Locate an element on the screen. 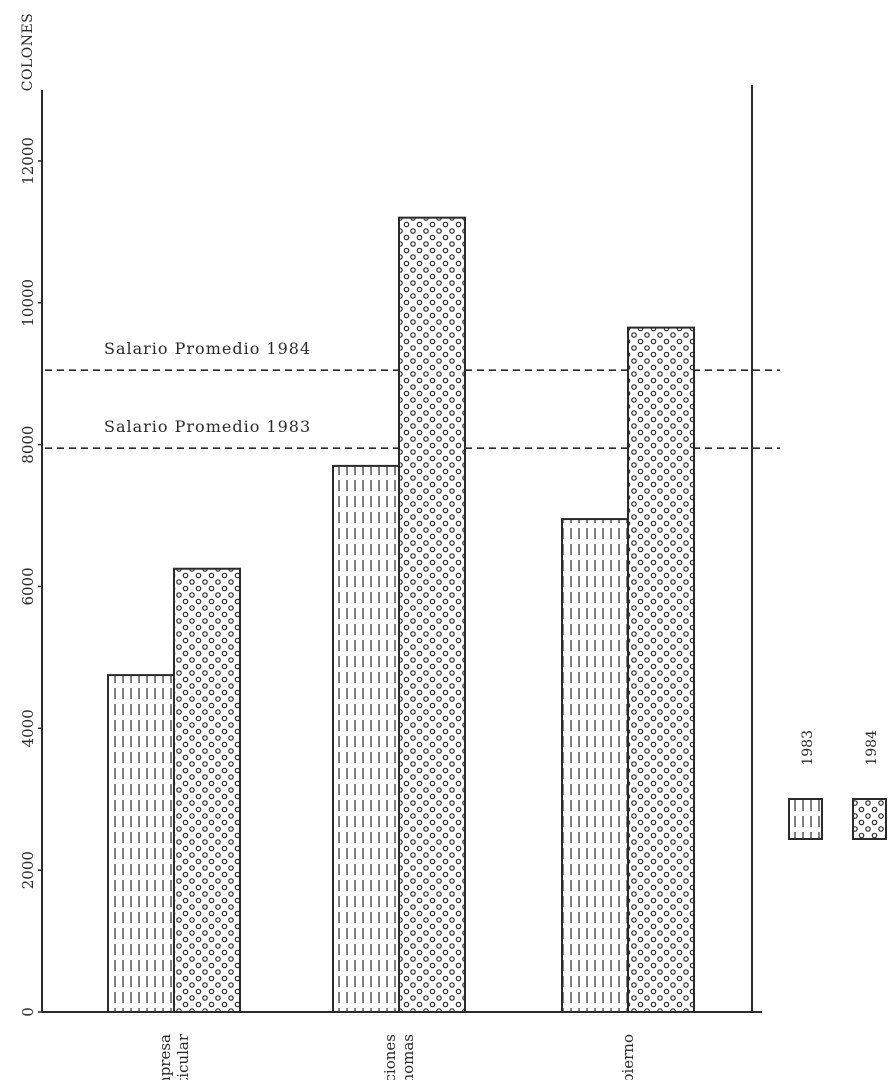 The height and width of the screenshot is (1085, 890). category-label: Empresa is located at coordinates (165, 1057).